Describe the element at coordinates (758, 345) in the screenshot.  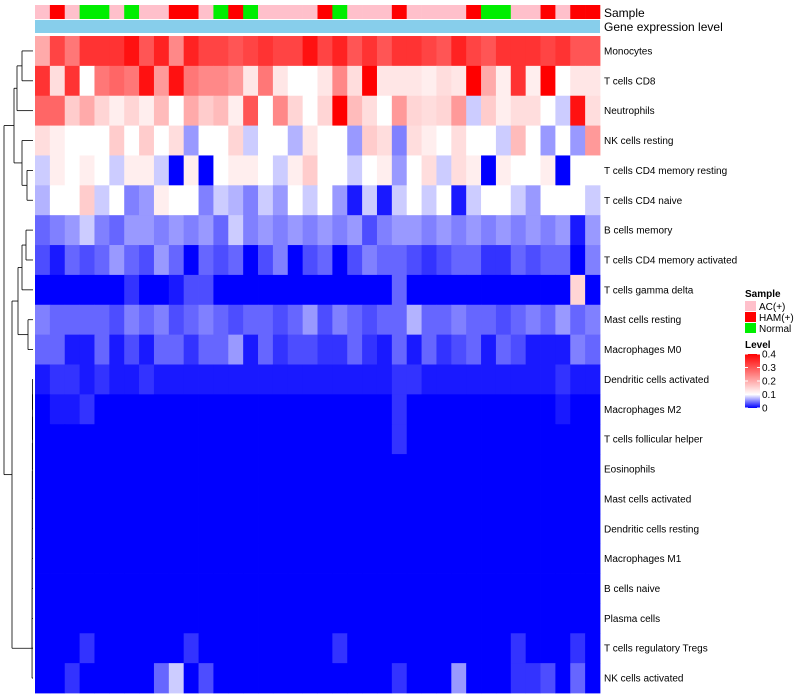
I see `legend-level-title: Level` at that location.